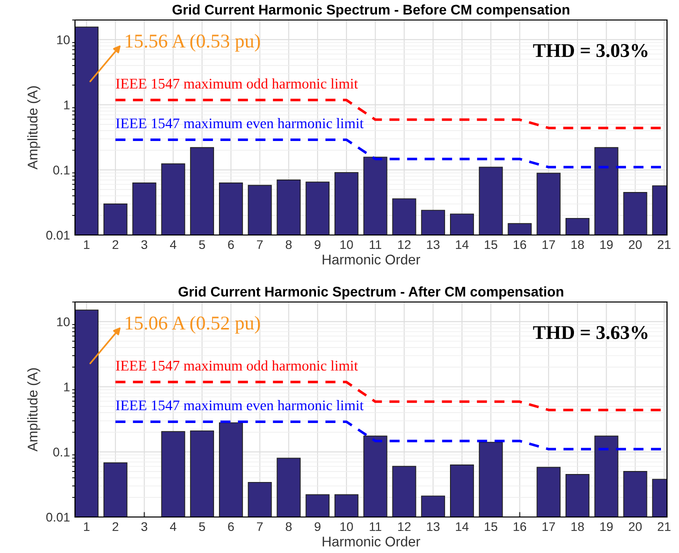 Image resolution: width=679 pixels, height=553 pixels. I want to click on annotation: 15.56 A (0.53 pu), so click(193, 43).